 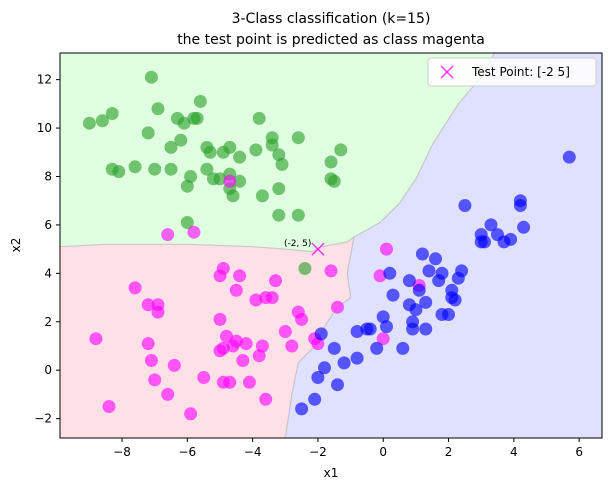 What do you see at coordinates (48, 370) in the screenshot?
I see `y-tick-label: 0` at bounding box center [48, 370].